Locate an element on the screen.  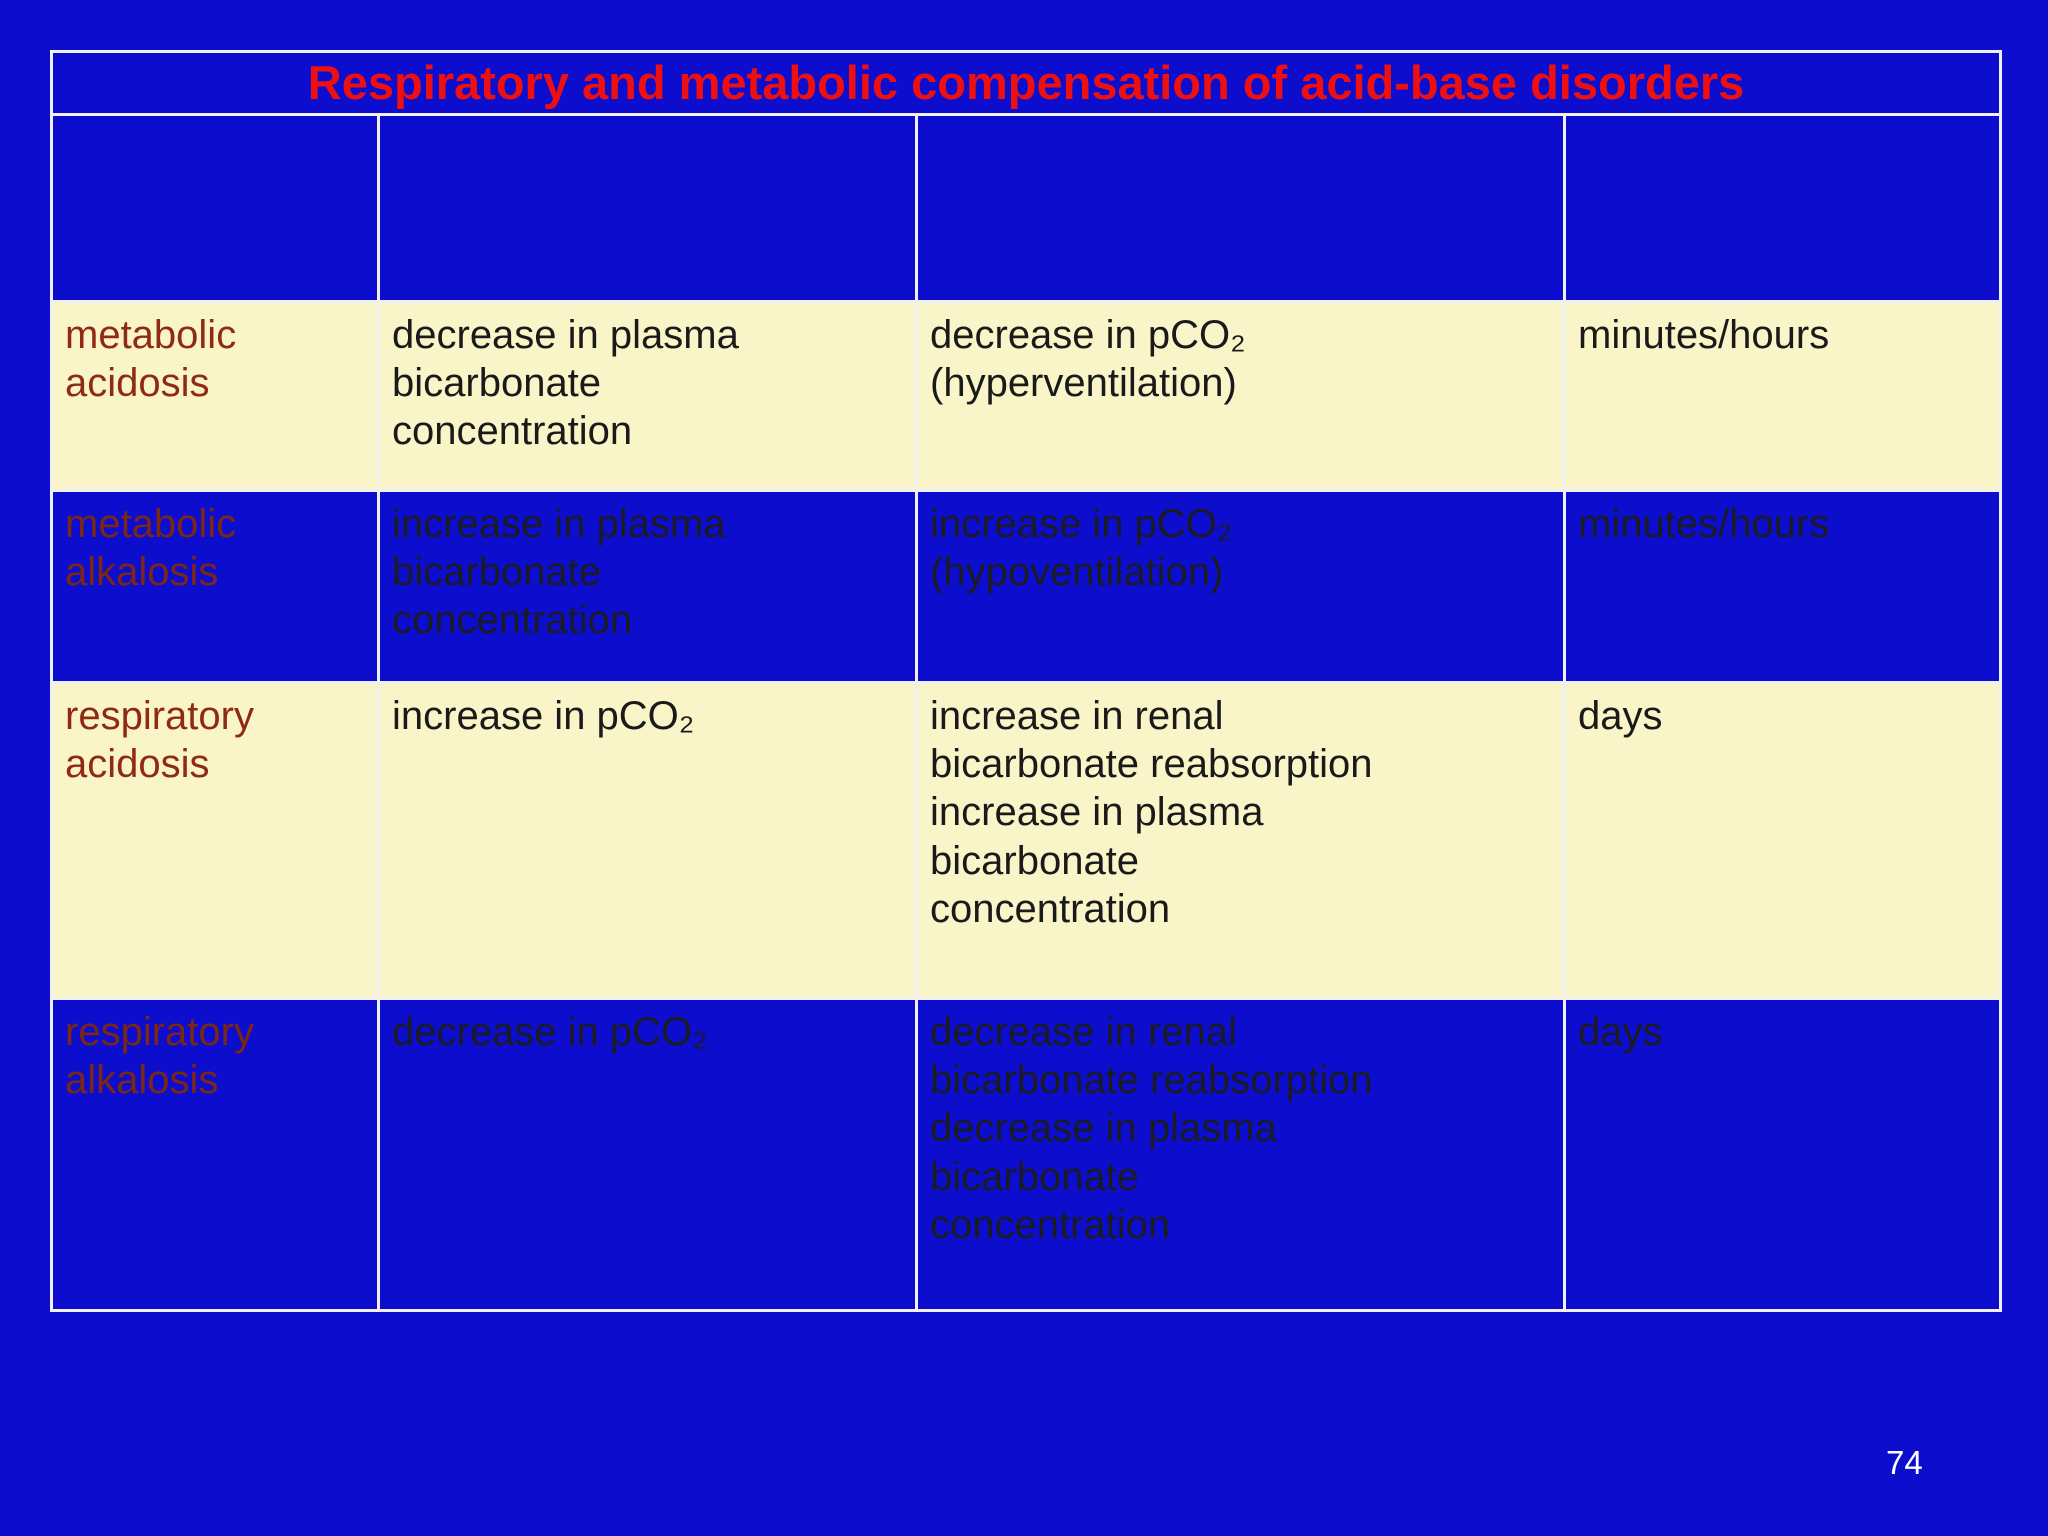
cell-disorder: metabolic acidosis is located at coordinates (215, 395).